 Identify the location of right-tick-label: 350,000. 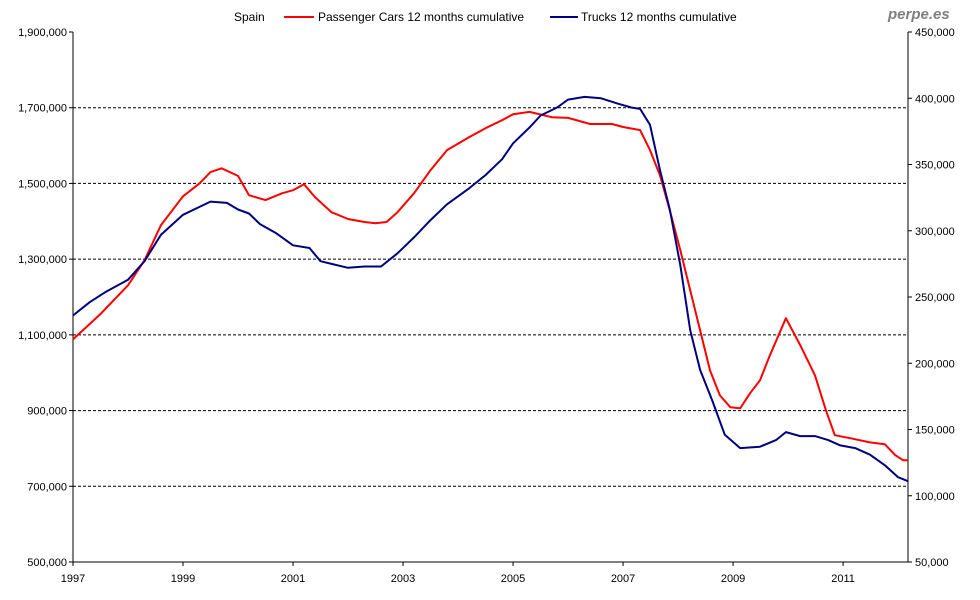
(935, 166).